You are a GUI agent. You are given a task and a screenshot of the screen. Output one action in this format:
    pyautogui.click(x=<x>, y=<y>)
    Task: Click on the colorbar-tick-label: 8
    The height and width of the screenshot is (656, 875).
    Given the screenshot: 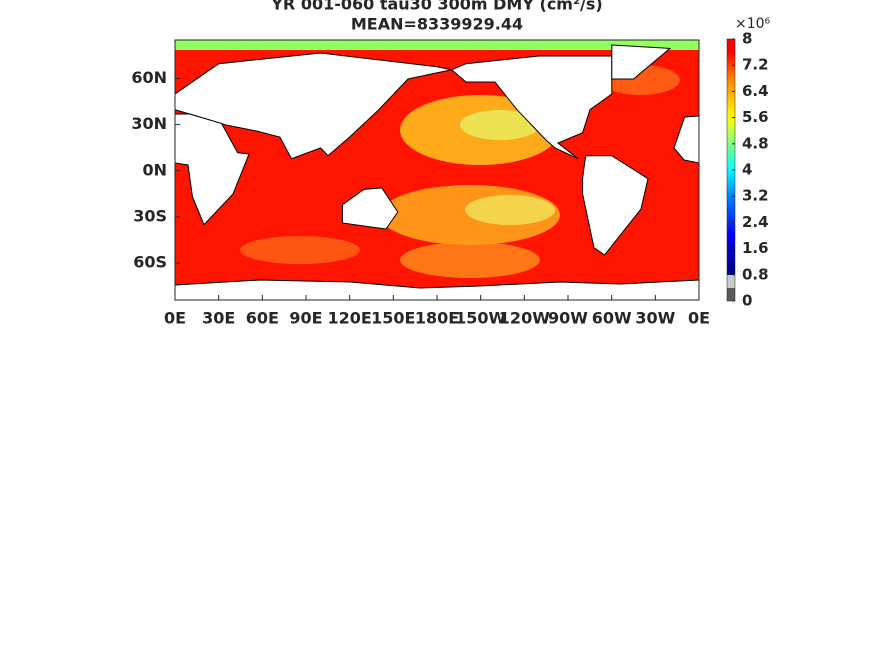 What is the action you would take?
    pyautogui.click(x=747, y=39)
    